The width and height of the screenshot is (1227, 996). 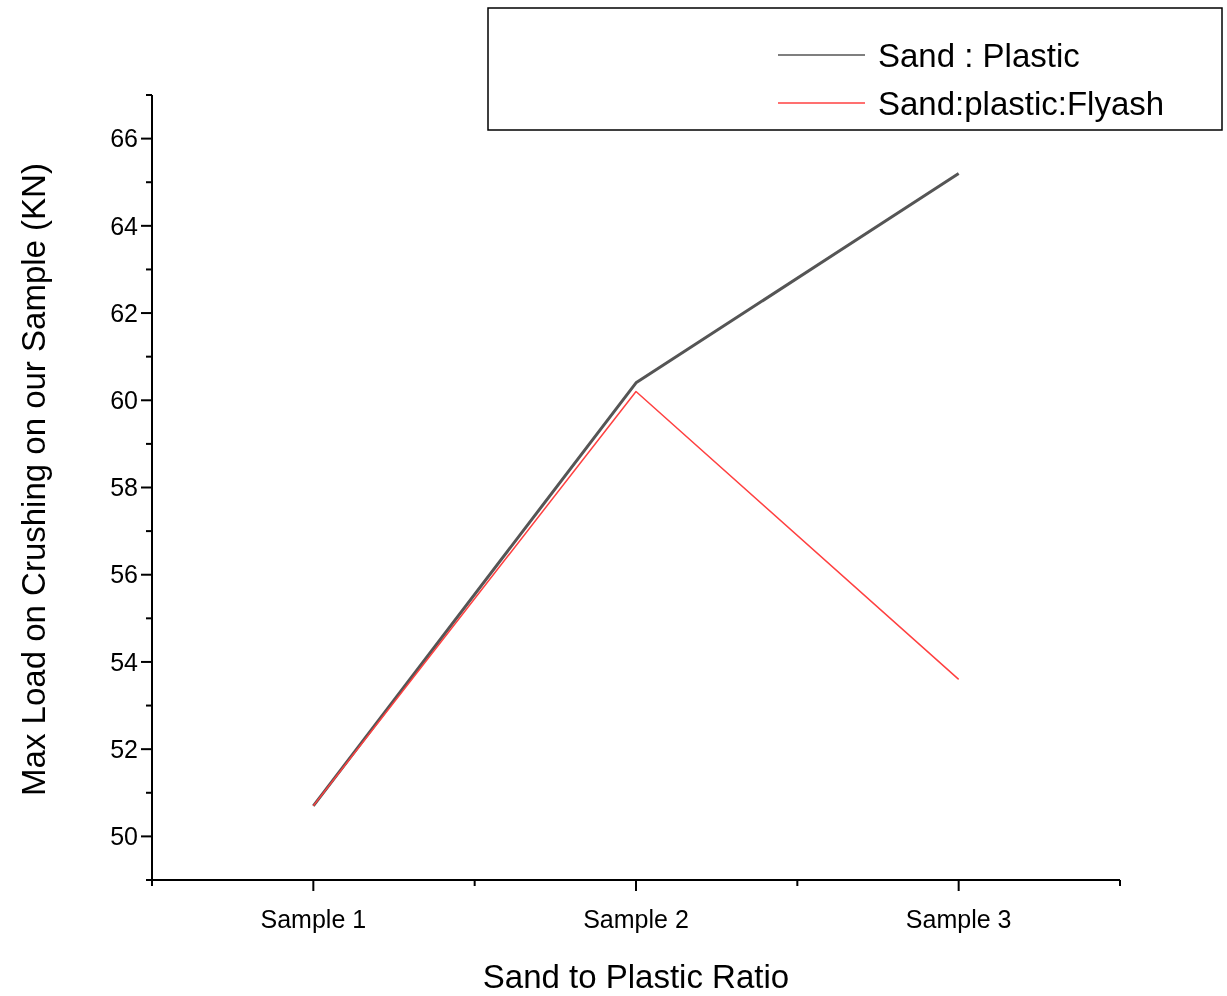 What do you see at coordinates (124, 225) in the screenshot?
I see `y-tick-label: 64` at bounding box center [124, 225].